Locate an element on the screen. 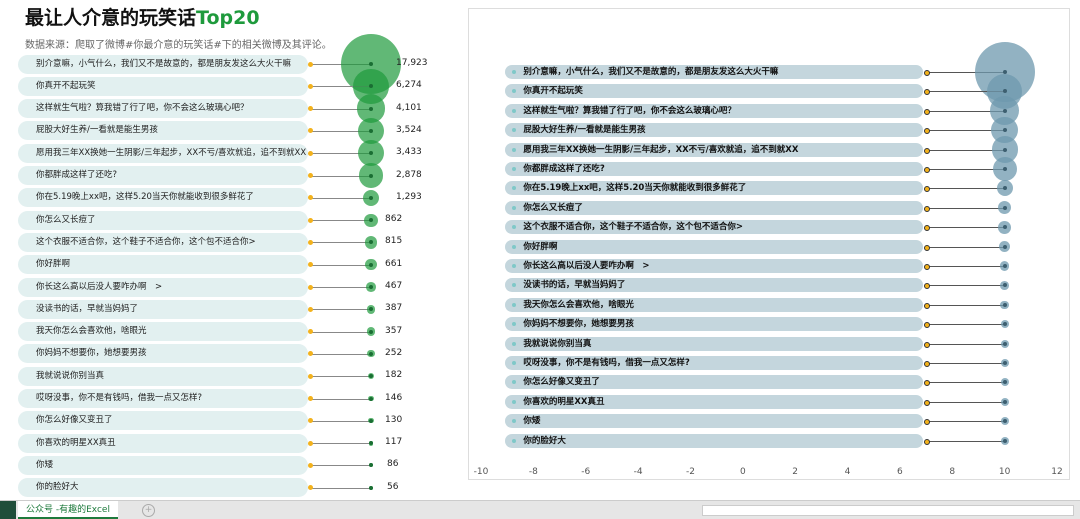 This screenshot has height=519, width=1080. list-item-label: 你妈妈不想要你，她想要男孩 is located at coordinates (163, 354).